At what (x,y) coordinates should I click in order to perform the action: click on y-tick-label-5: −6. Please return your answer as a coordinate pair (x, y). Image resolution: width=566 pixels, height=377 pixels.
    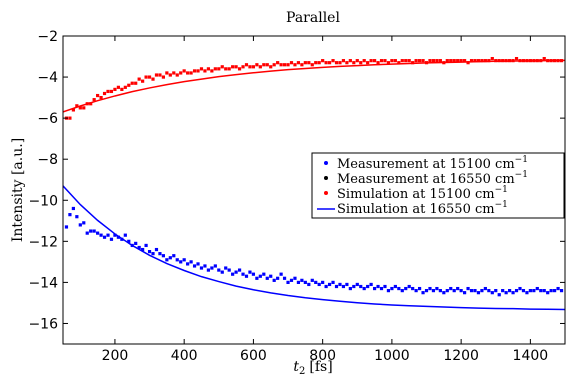
    Looking at the image, I should click on (47, 119).